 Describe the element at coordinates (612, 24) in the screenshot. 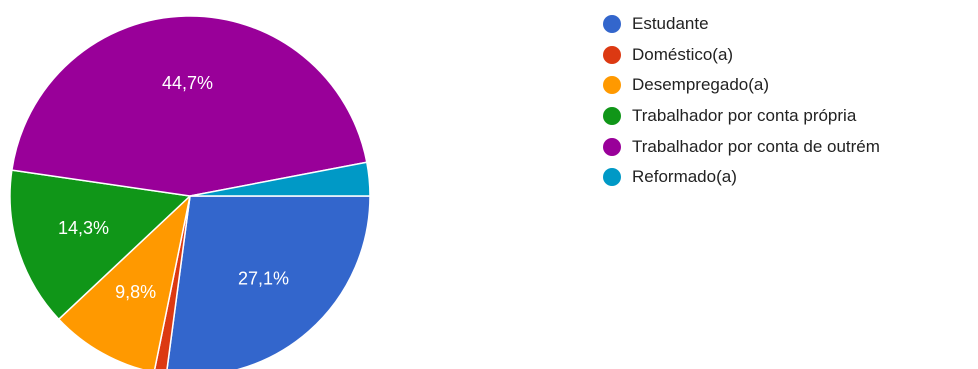

I see `legend-swatch-estudante` at that location.